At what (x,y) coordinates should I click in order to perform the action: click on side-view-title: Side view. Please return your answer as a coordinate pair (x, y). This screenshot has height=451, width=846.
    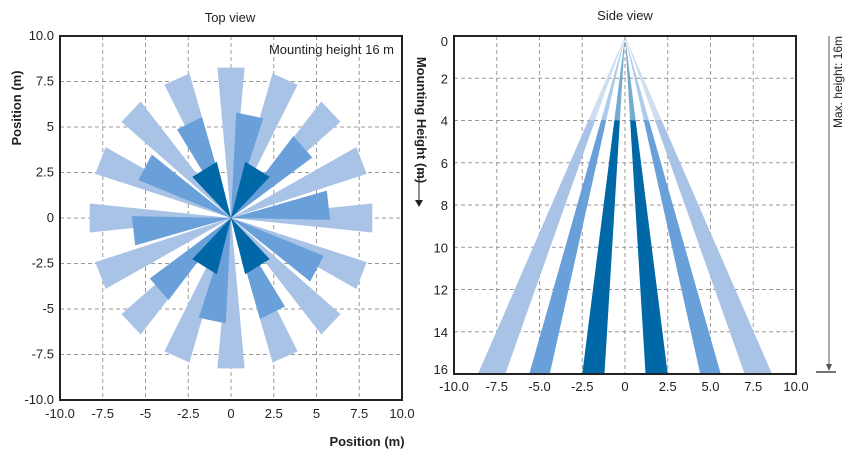
    Looking at the image, I should click on (625, 15).